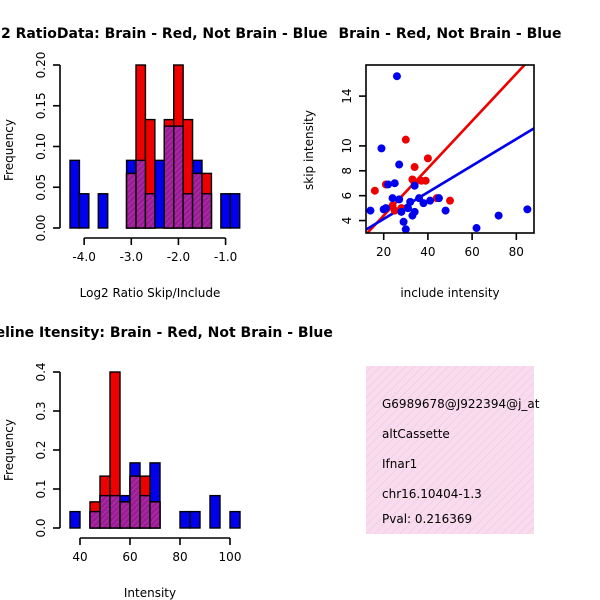 This screenshot has width=600, height=600. What do you see at coordinates (155, 146) in the screenshot?
I see `log2-ratio-bars` at bounding box center [155, 146].